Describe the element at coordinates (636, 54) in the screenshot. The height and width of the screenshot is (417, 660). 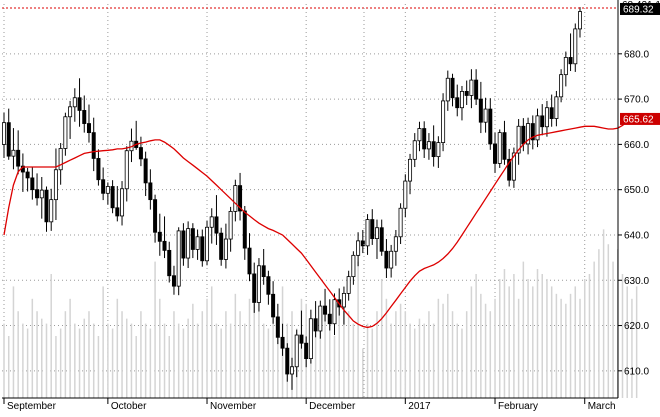
I see `y-tick-label: 680.0` at that location.